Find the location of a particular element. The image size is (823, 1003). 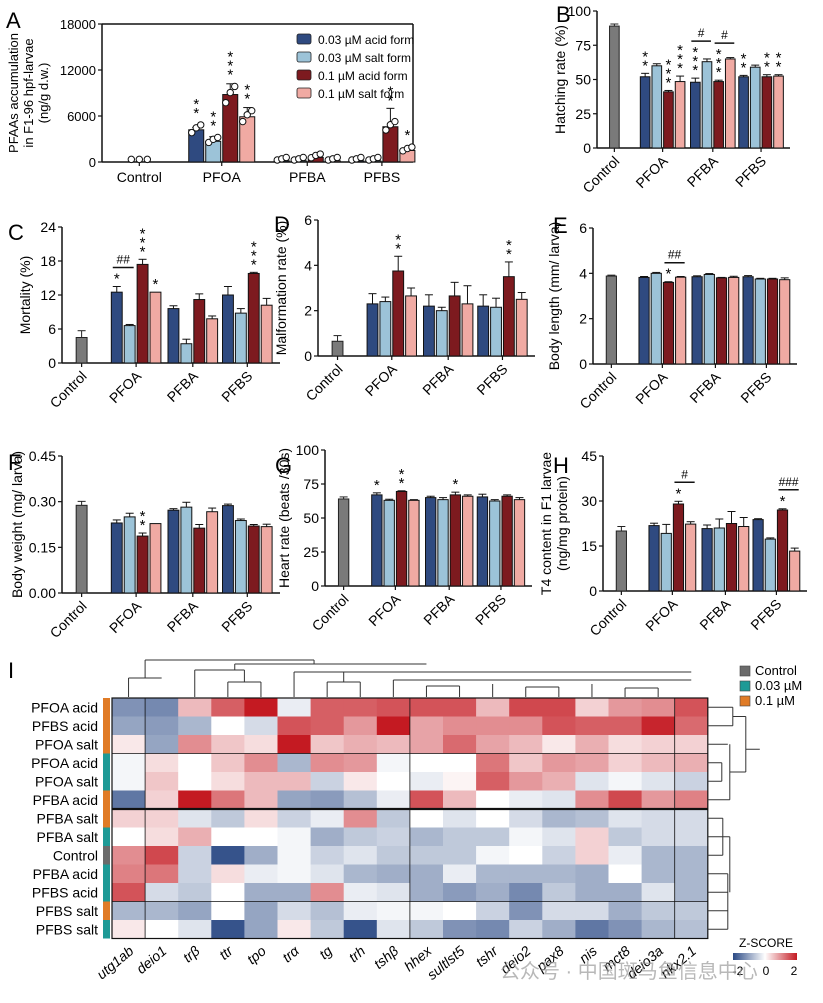

y-tick-label: 25 is located at coordinates (311, 552).